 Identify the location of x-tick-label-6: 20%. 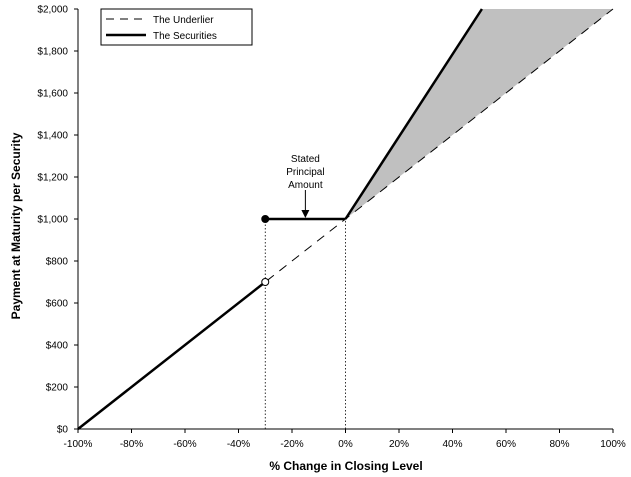
(399, 444).